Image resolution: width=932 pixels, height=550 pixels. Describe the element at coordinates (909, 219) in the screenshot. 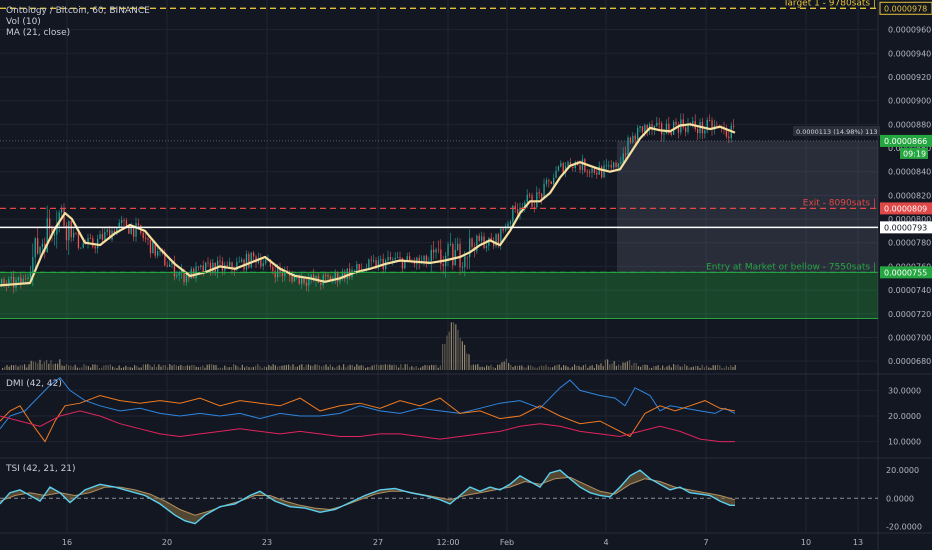

I see `price-tick: 0.0000800` at that location.